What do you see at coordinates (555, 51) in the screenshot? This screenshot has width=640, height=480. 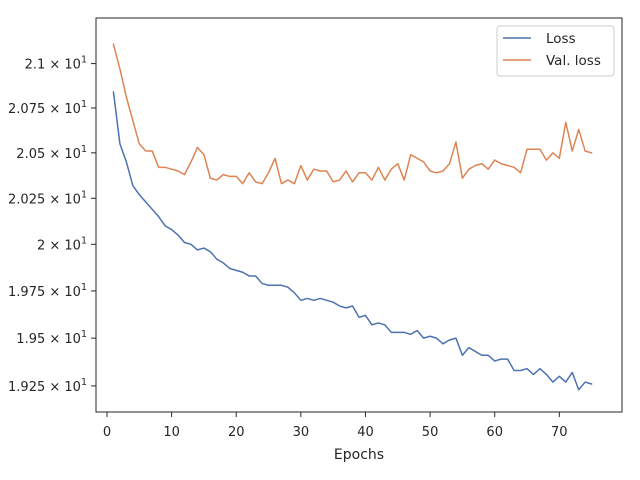 I see `legend: Loss Val. loss` at bounding box center [555, 51].